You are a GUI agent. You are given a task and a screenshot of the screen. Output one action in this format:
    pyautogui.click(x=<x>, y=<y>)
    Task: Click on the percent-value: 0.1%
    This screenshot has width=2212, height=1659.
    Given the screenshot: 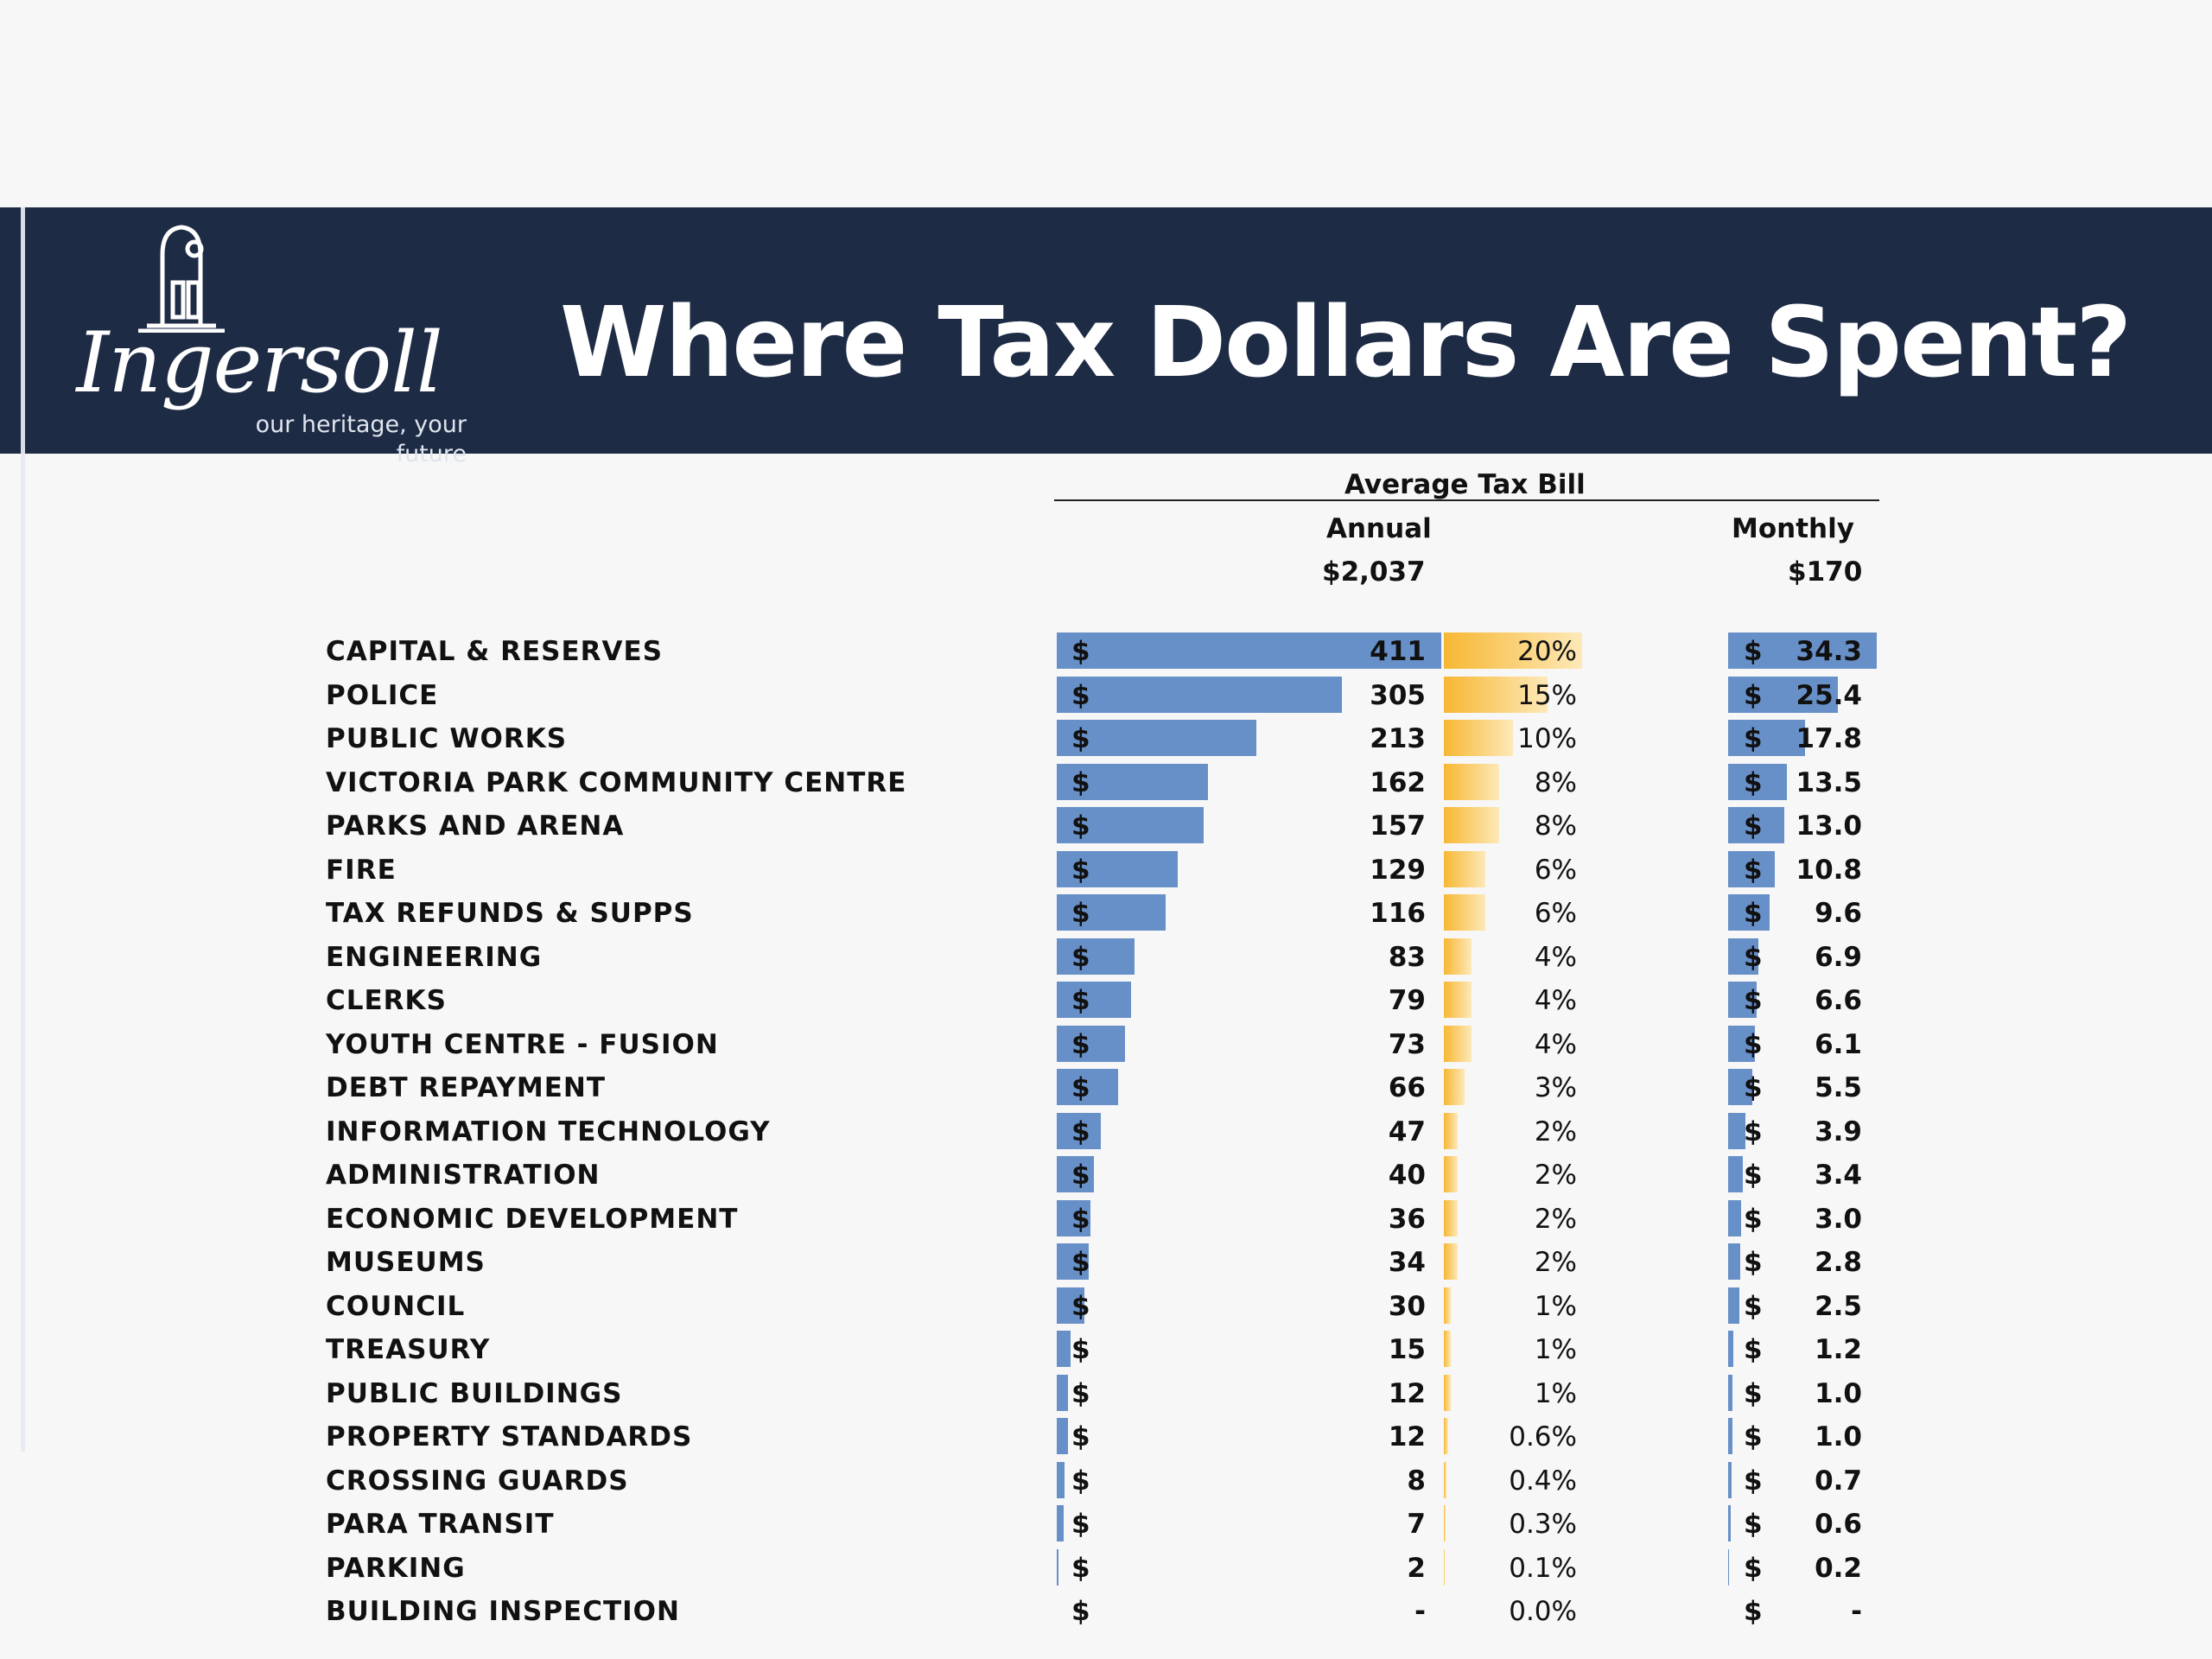 What is the action you would take?
    pyautogui.click(x=1543, y=1568)
    